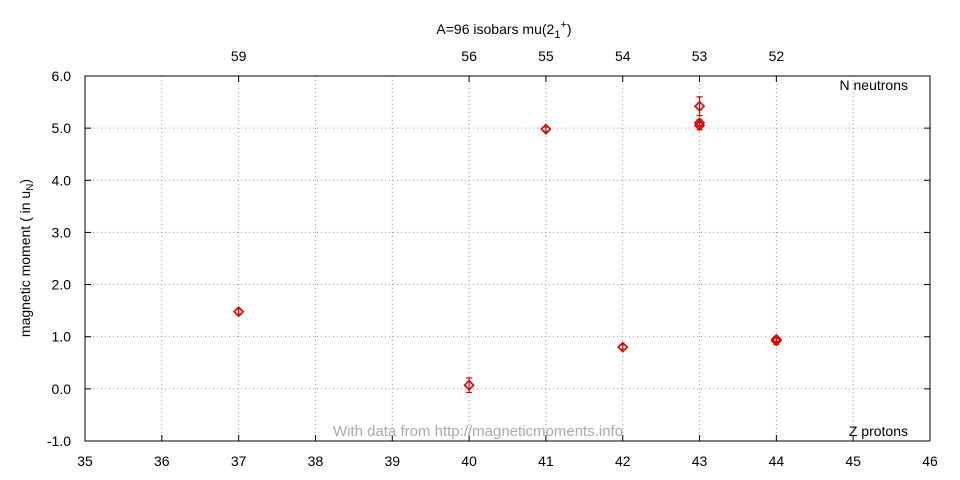 The height and width of the screenshot is (480, 960). Describe the element at coordinates (239, 461) in the screenshot. I see `x-tick-label: 37` at that location.